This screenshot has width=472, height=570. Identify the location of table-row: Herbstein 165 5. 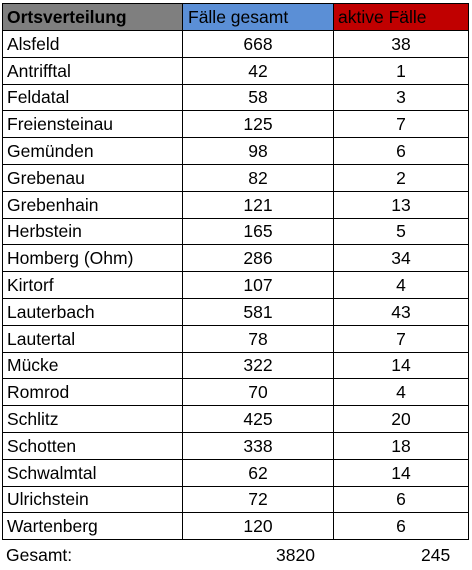
(235, 231).